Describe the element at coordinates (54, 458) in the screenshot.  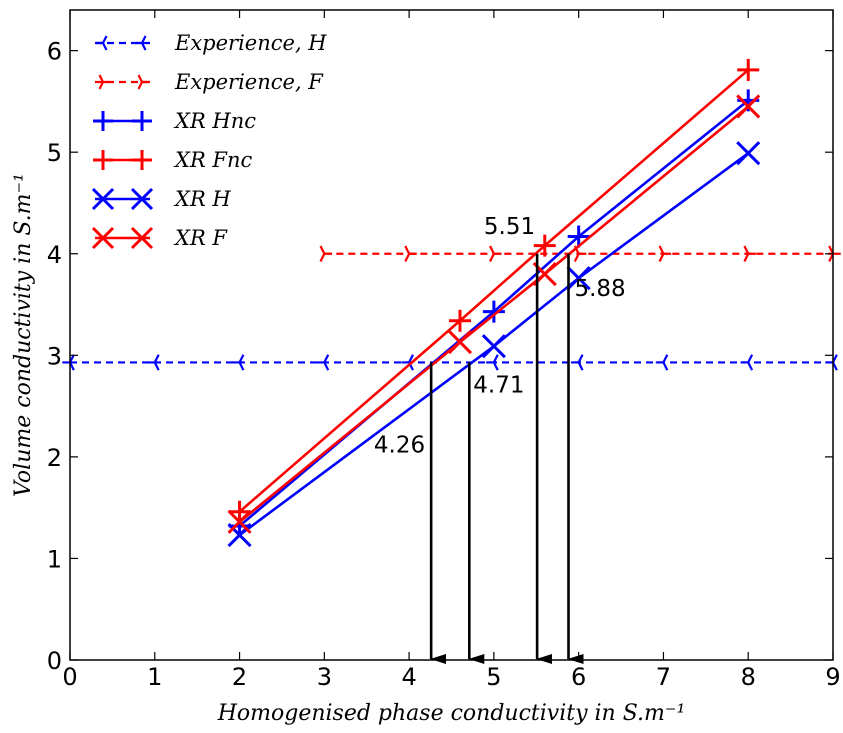
I see `y-tick-label: 2` at that location.